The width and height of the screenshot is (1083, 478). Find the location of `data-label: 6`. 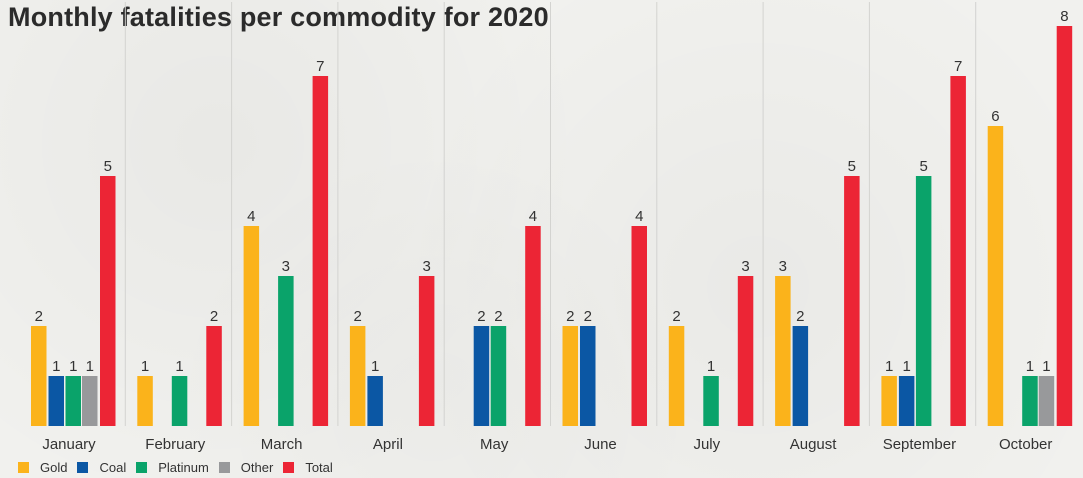

data-label: 6 is located at coordinates (995, 116).